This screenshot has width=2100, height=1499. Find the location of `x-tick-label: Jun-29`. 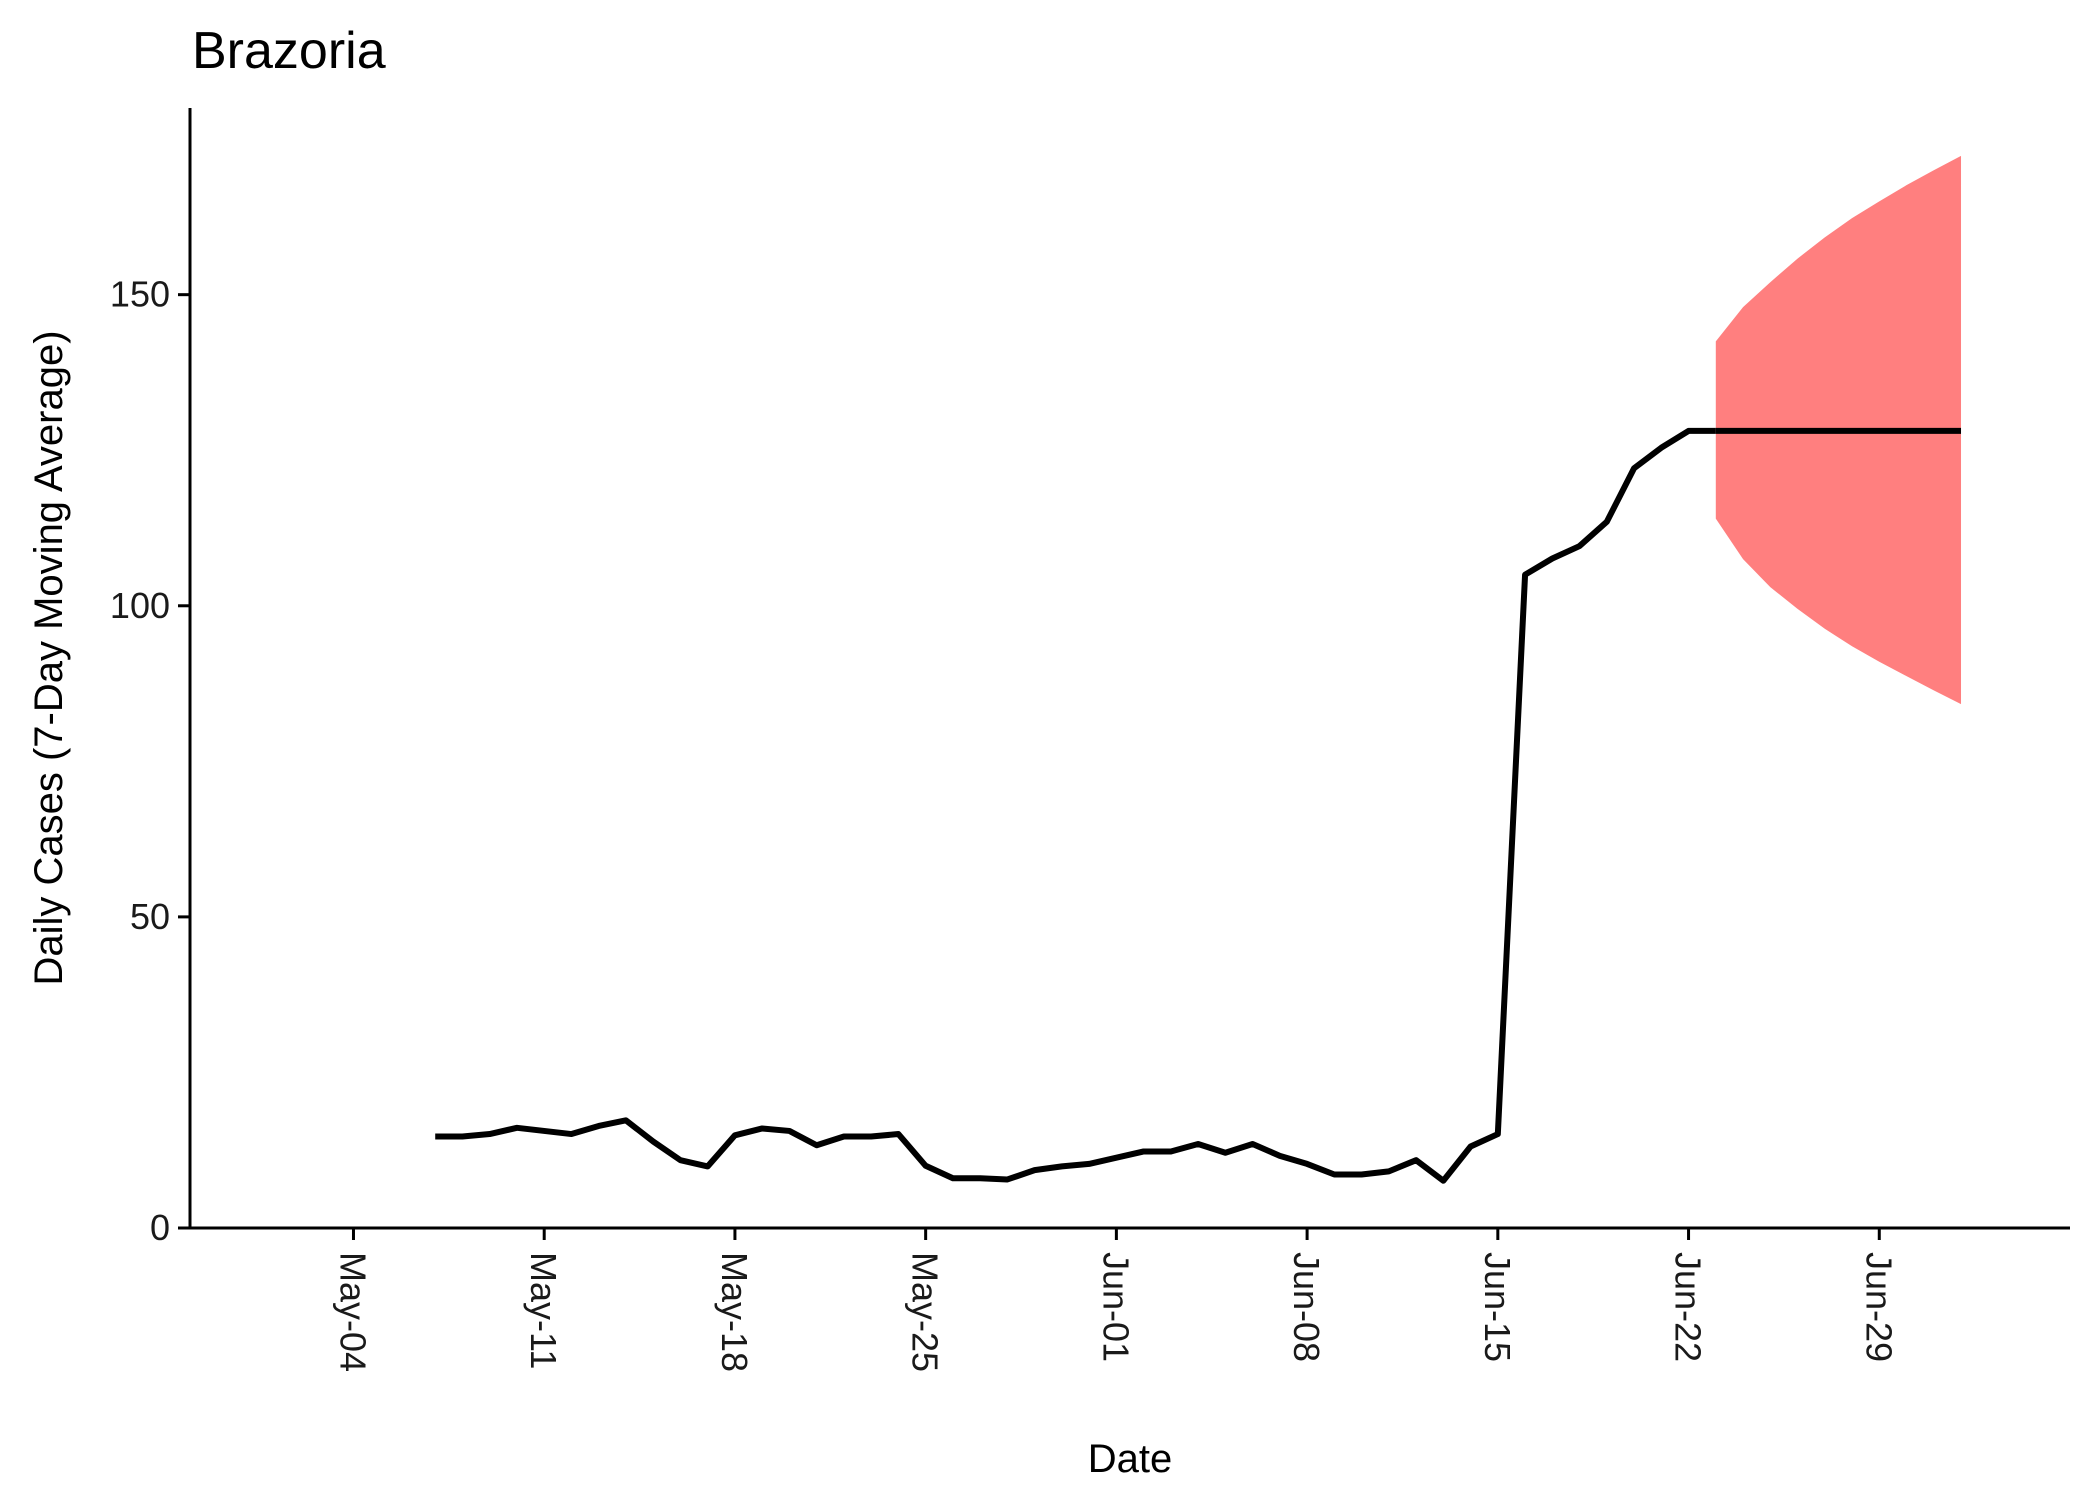

x-tick-label: Jun-29 is located at coordinates (1878, 1307).